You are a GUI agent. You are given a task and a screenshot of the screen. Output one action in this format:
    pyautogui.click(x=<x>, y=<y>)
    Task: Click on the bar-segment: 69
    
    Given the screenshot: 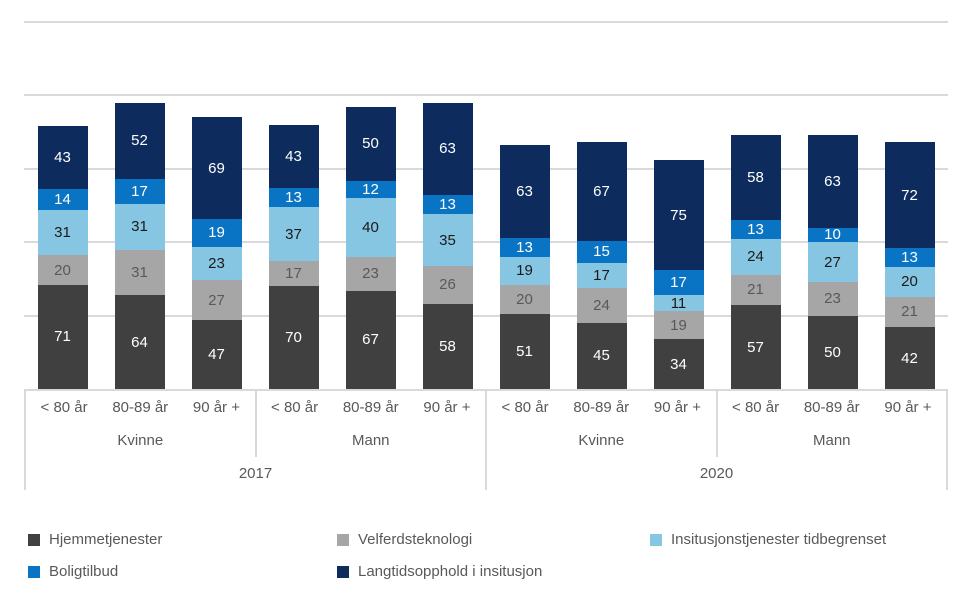 What is the action you would take?
    pyautogui.click(x=216, y=168)
    